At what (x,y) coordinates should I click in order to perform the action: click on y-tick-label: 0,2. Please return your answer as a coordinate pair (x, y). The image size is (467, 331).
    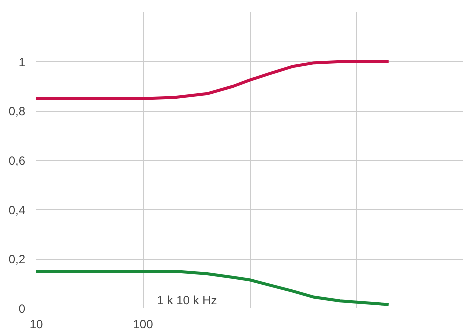
    Looking at the image, I should click on (17, 259).